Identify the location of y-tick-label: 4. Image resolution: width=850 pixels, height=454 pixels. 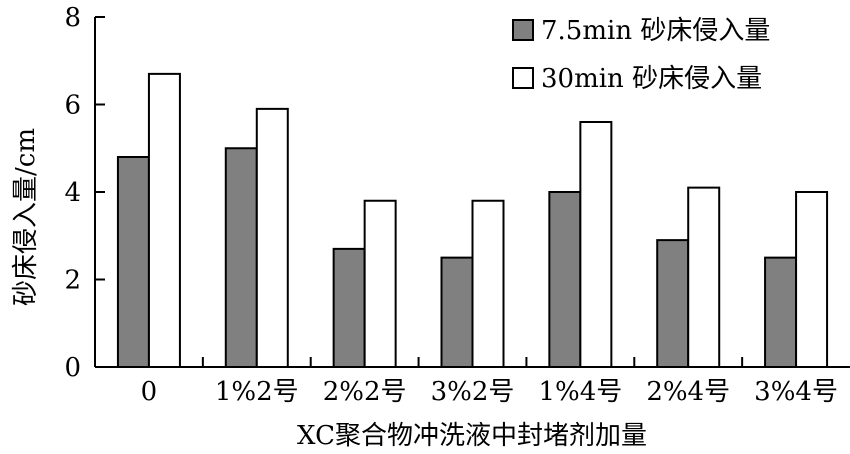
(72, 193).